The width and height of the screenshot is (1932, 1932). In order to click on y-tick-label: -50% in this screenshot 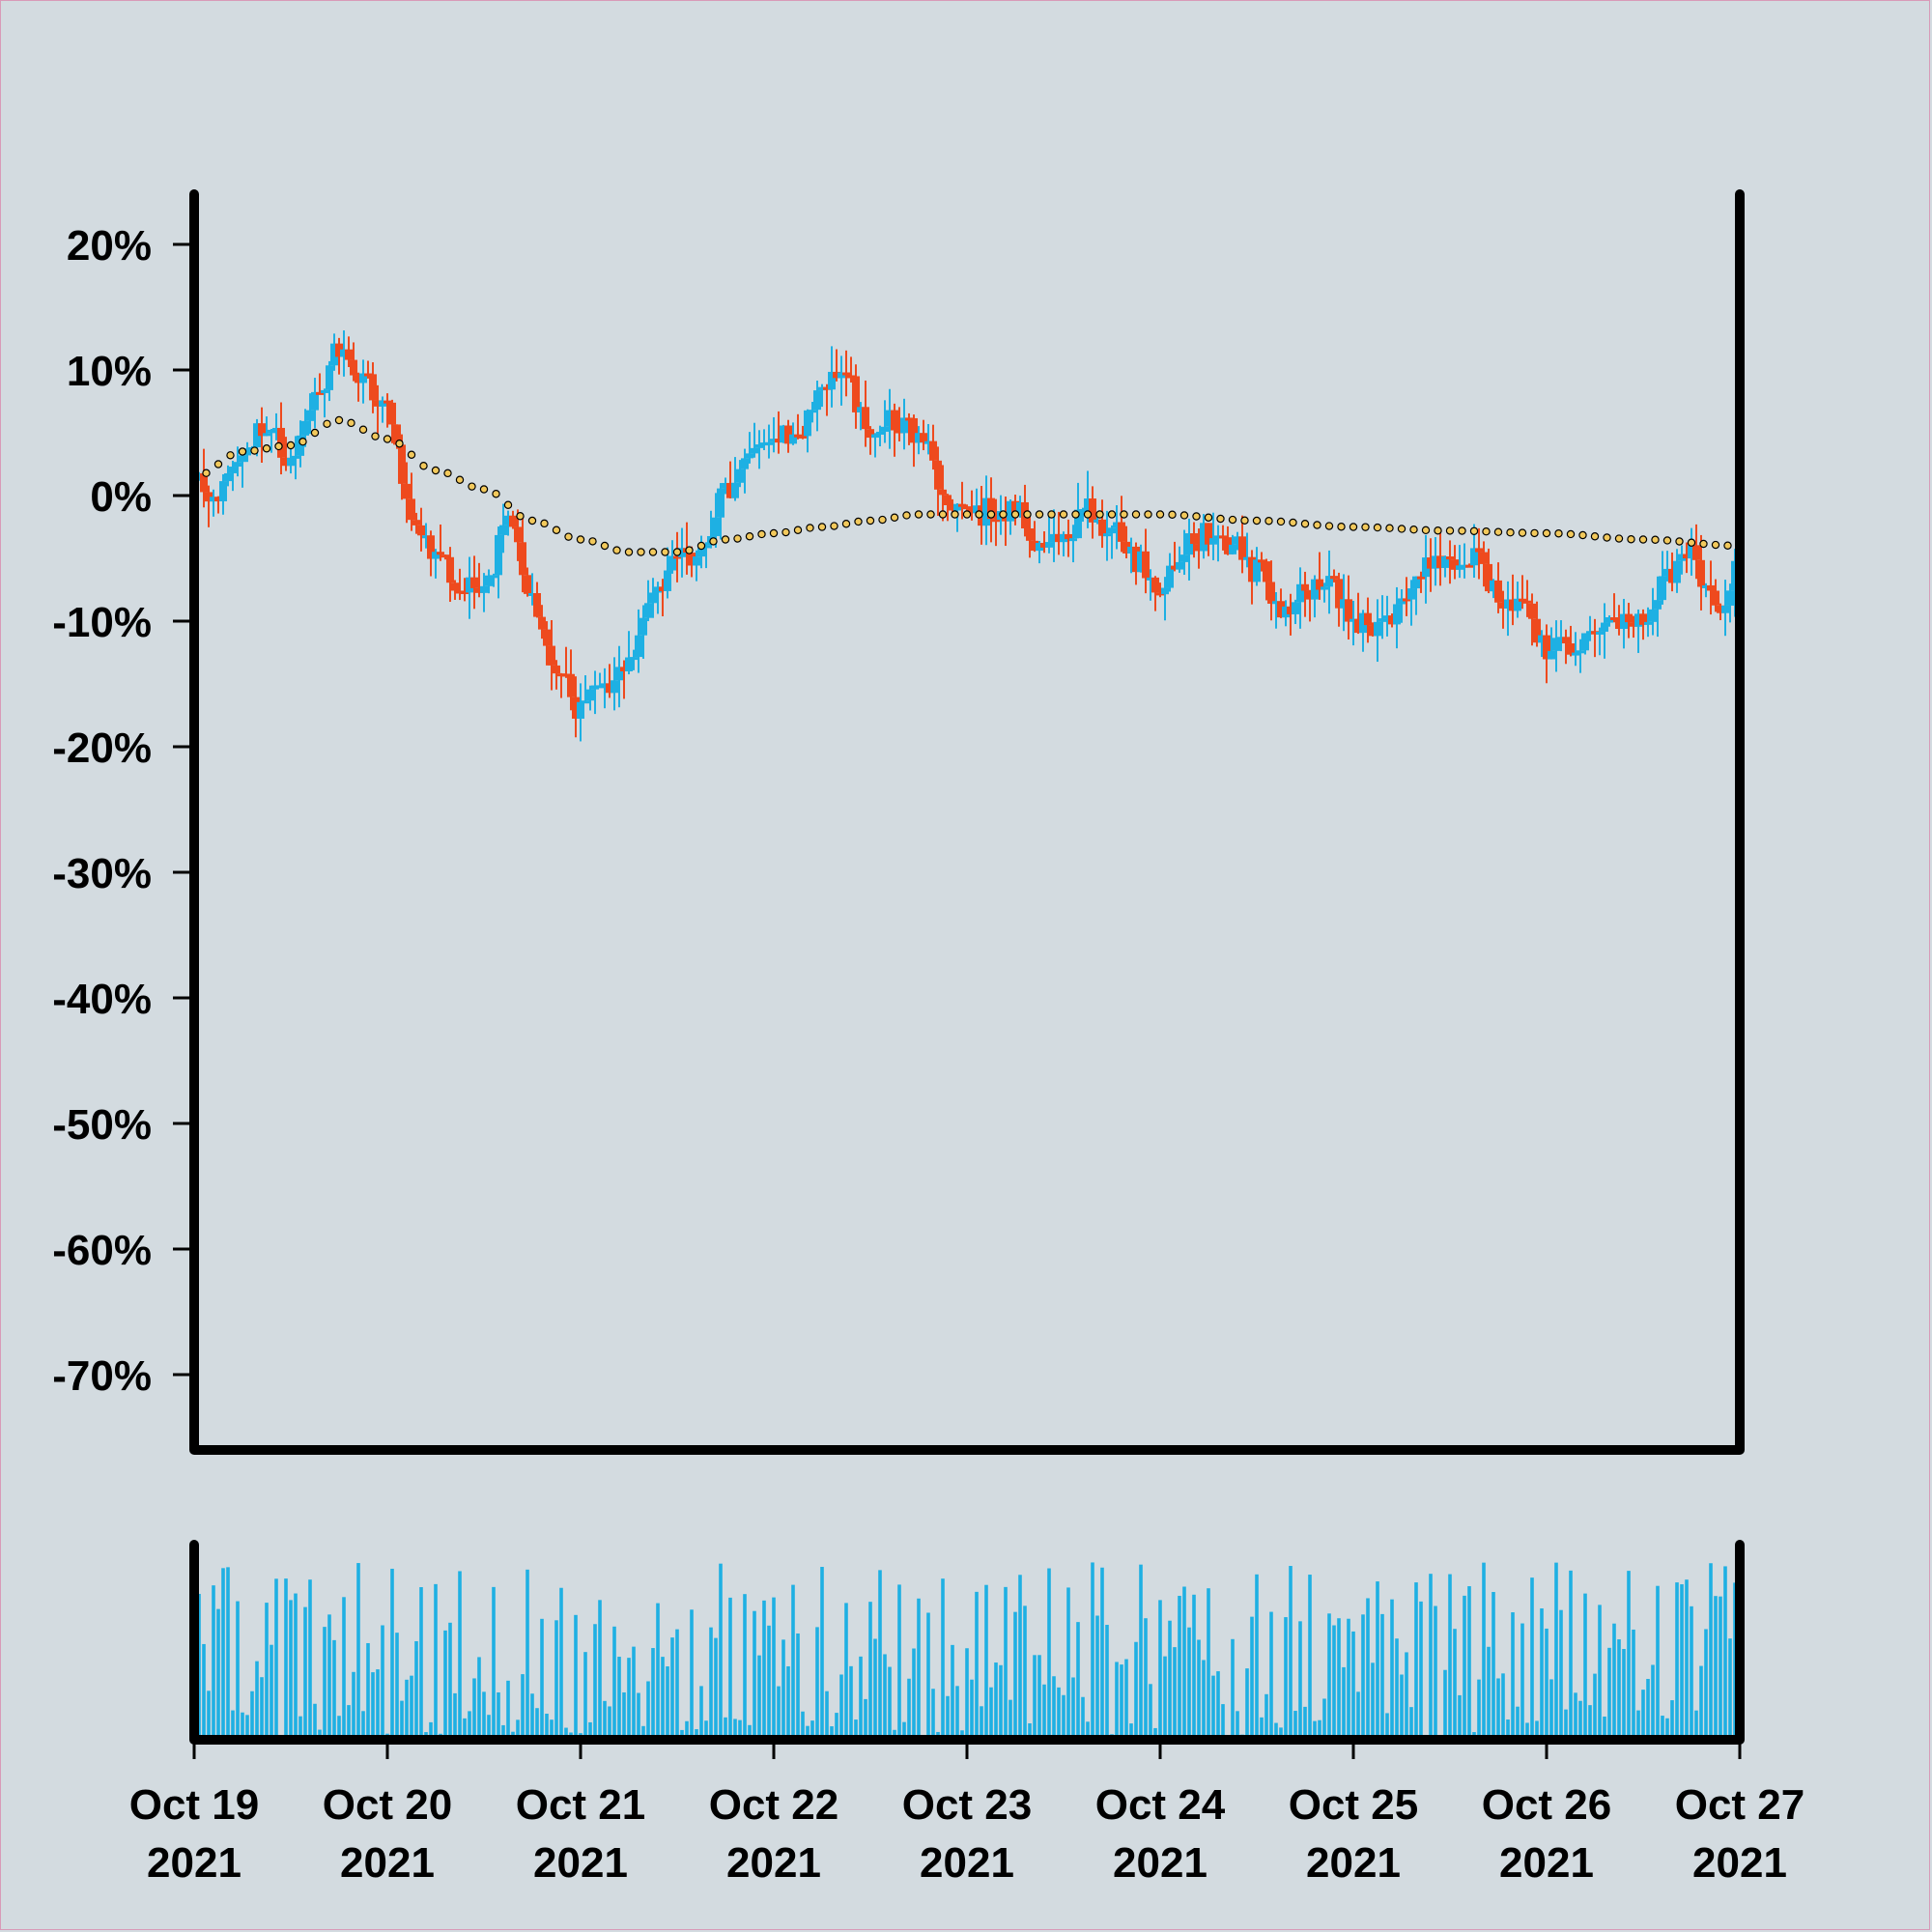, I will do `click(102, 1125)`.